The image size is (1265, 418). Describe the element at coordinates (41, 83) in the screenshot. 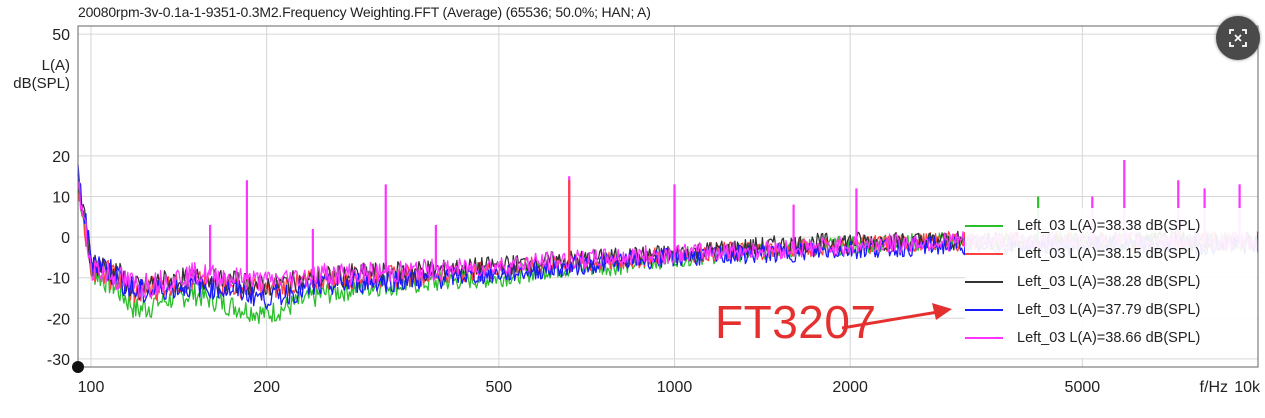

I see `y-axis-label-line-2: dB(SPL)` at that location.